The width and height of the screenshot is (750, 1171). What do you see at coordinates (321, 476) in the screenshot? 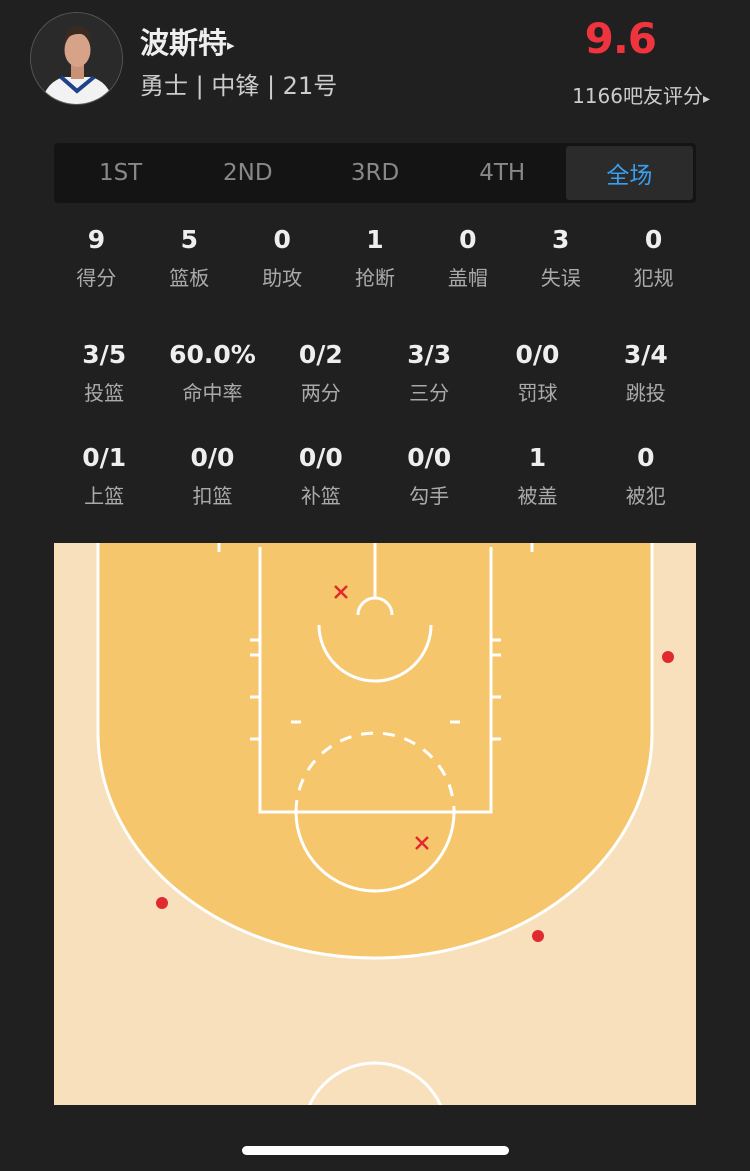
I see `stat-item: 0/0 补篮` at bounding box center [321, 476].